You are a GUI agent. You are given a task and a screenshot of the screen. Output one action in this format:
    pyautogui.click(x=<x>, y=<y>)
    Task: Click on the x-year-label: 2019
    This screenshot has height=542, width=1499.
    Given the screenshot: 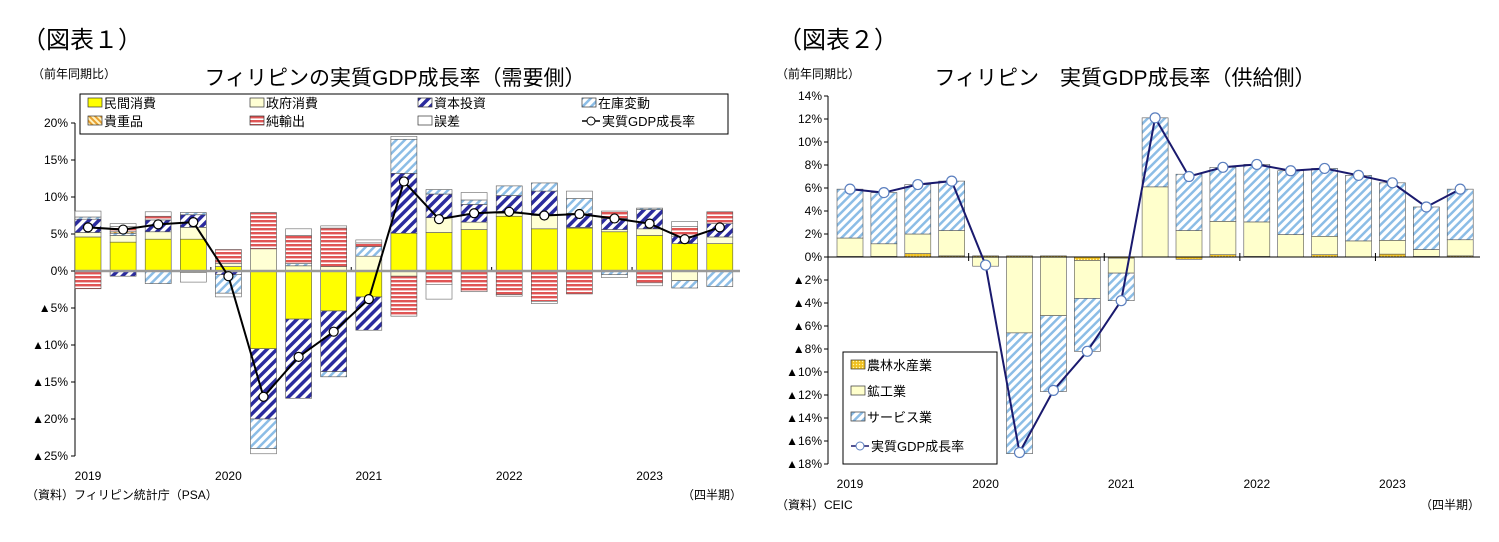 What is the action you would take?
    pyautogui.click(x=850, y=484)
    